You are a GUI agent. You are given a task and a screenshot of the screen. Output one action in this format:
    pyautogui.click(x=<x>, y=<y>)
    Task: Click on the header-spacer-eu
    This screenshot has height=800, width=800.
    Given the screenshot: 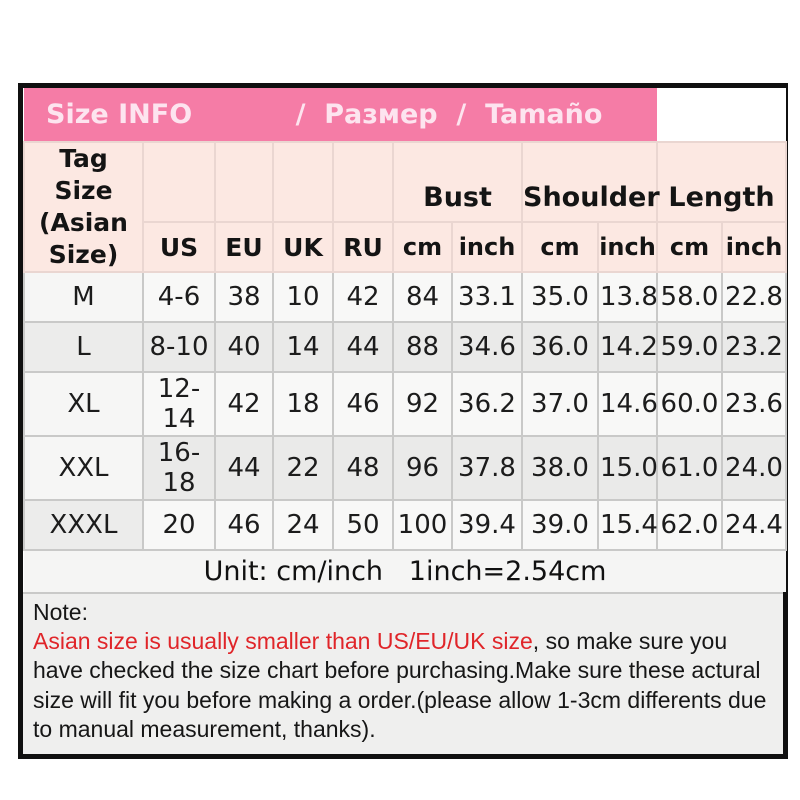 What is the action you would take?
    pyautogui.click(x=244, y=182)
    